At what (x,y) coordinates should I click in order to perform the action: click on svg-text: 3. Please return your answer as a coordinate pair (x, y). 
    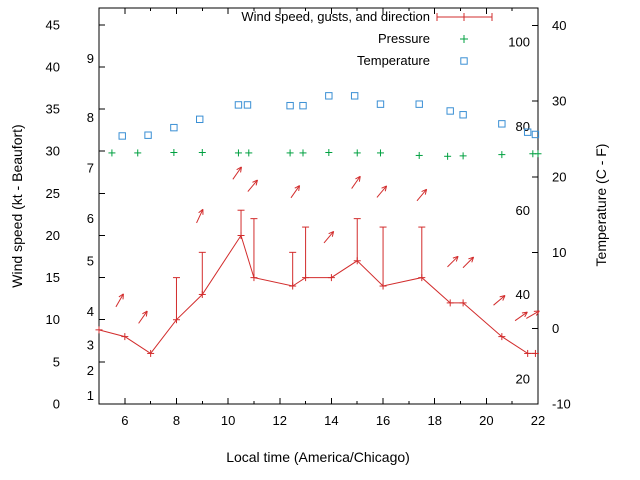
    Looking at the image, I should click on (90, 345).